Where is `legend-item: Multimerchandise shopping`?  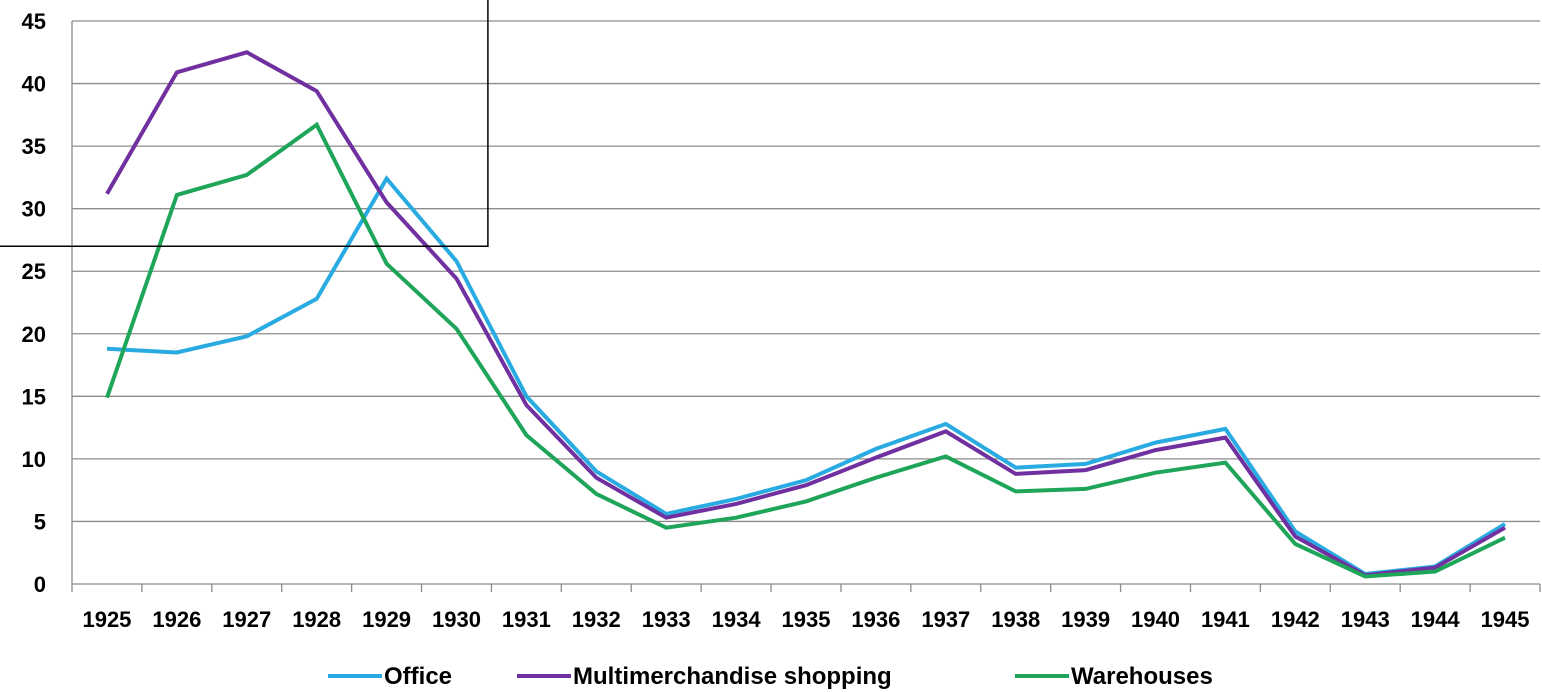 legend-item: Multimerchandise shopping is located at coordinates (704, 676).